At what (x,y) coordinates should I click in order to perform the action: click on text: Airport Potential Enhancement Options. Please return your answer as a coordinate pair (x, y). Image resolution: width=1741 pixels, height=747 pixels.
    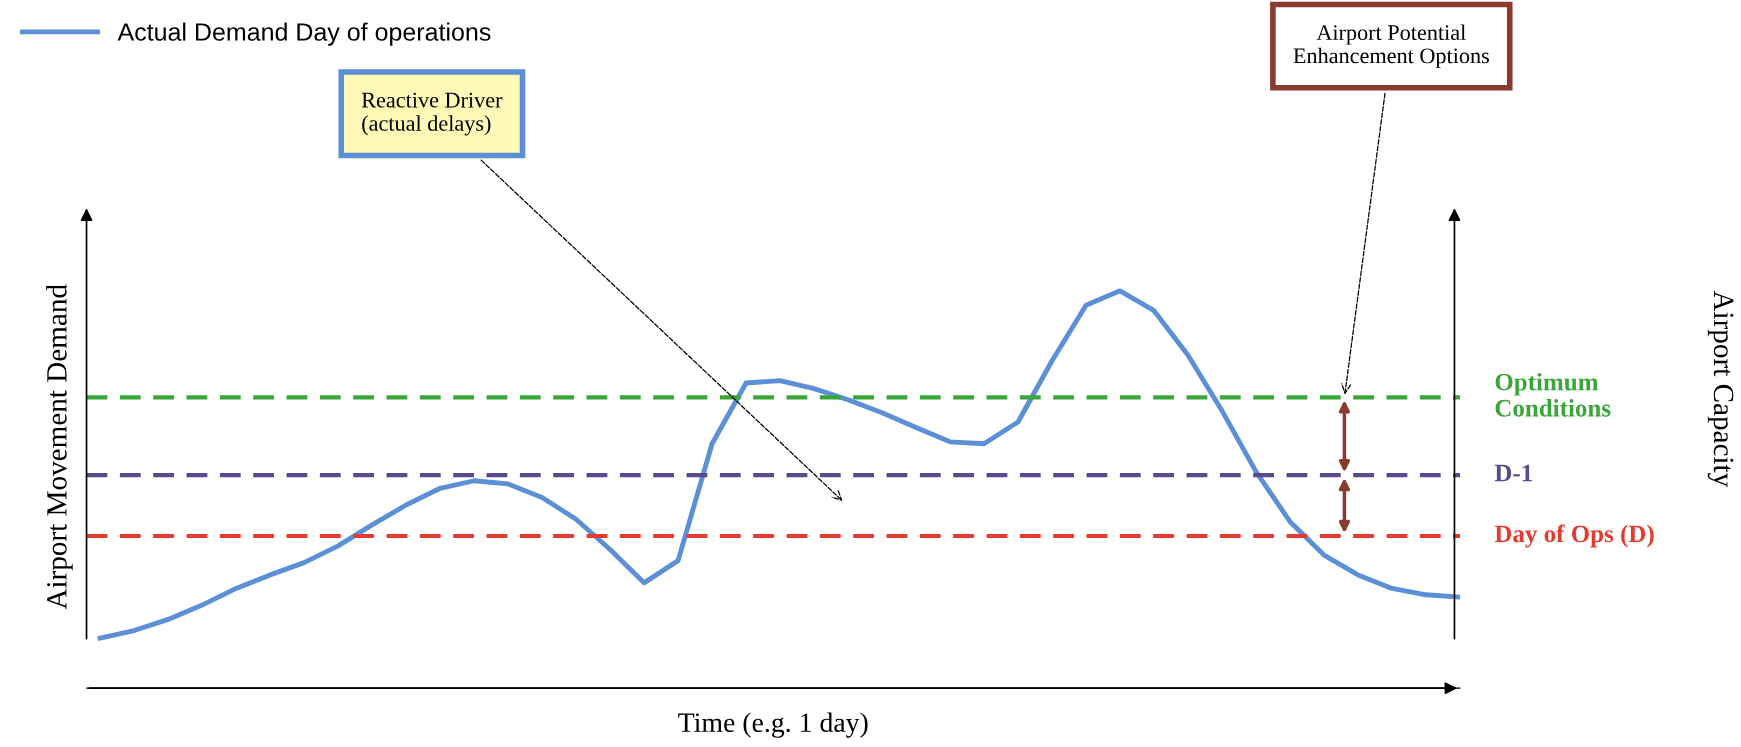
    Looking at the image, I should click on (1391, 46).